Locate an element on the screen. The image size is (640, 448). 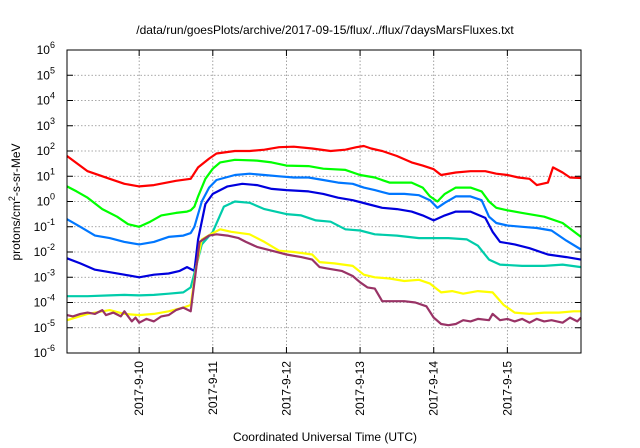
y-tick-label: 10² is located at coordinates (46, 149).